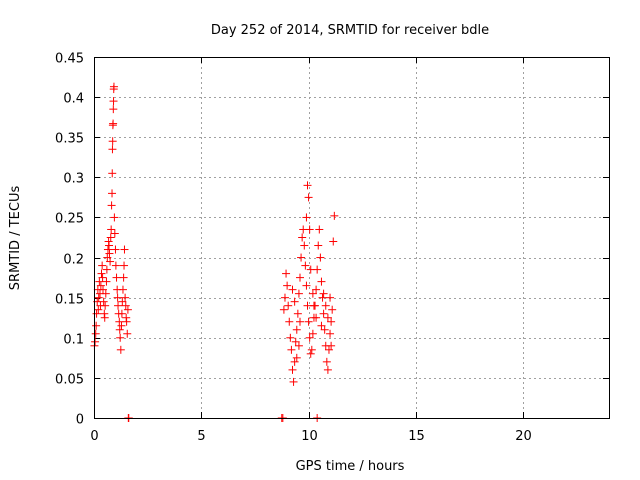  I want to click on y-axis-label: SRMTID / TECUs, so click(15, 238).